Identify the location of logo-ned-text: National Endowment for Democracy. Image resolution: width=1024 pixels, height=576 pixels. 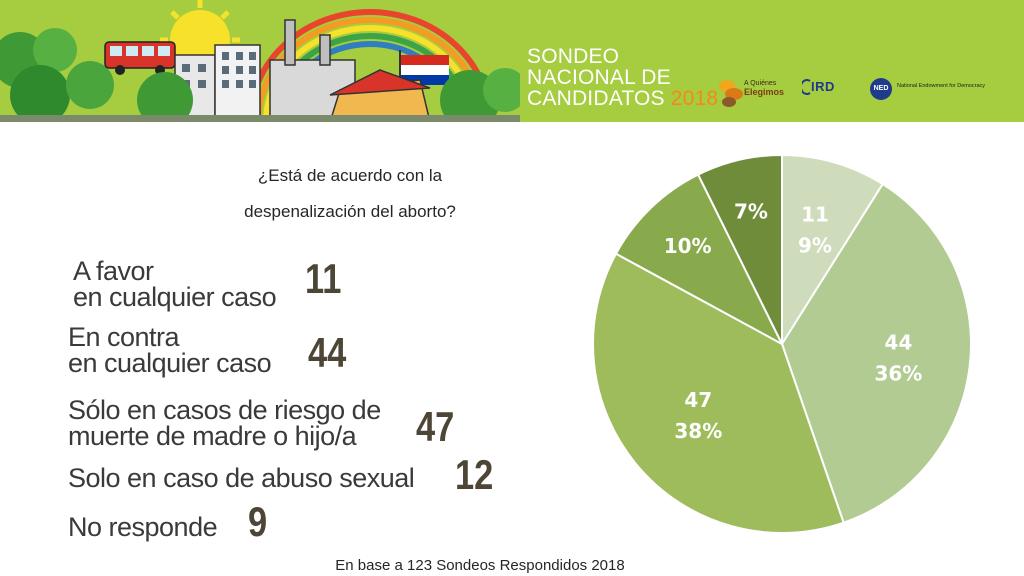
(941, 86).